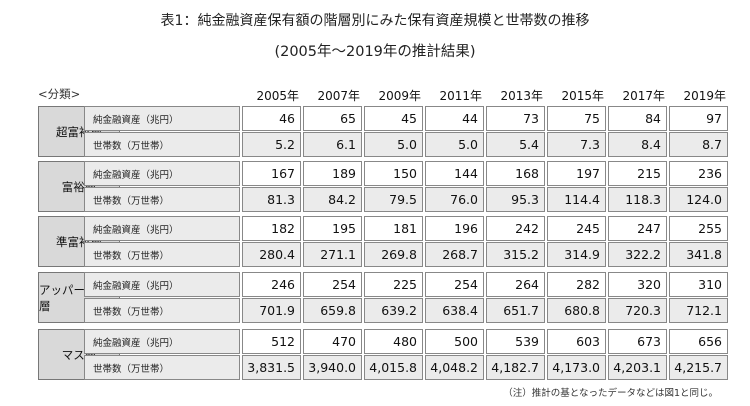 The width and height of the screenshot is (750, 406). Describe the element at coordinates (698, 144) in the screenshot. I see `household-value-cell: 8.7` at that location.